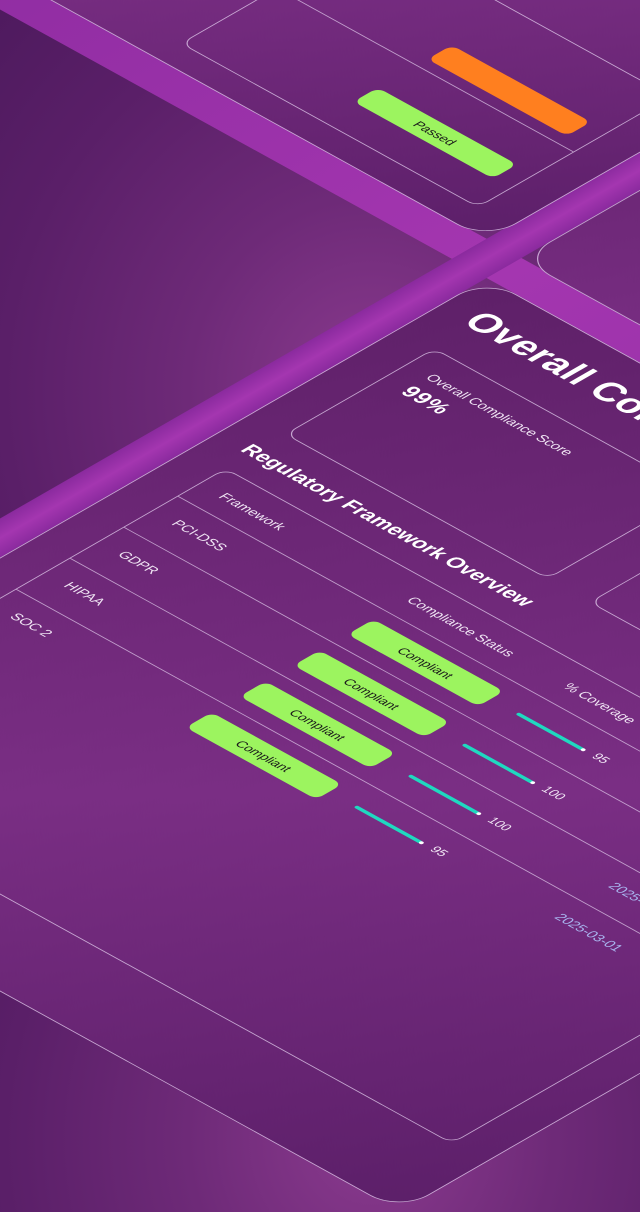 The image size is (640, 1212). I want to click on framework-name: SOC 2, so click(31, 624).